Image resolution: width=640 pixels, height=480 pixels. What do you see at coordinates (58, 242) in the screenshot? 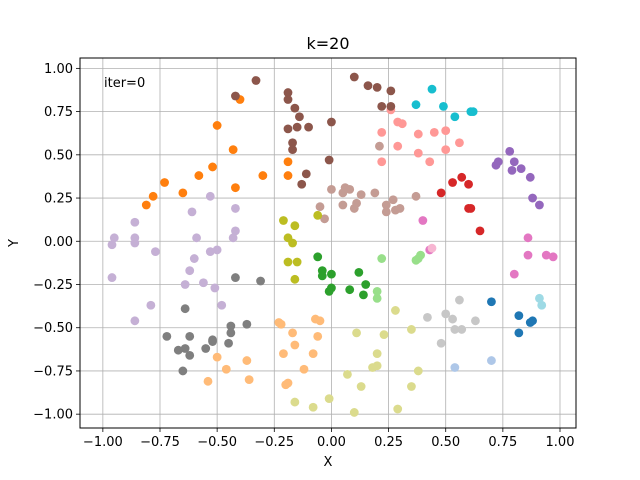
I see `y-tick-label: 0.00` at bounding box center [58, 242].